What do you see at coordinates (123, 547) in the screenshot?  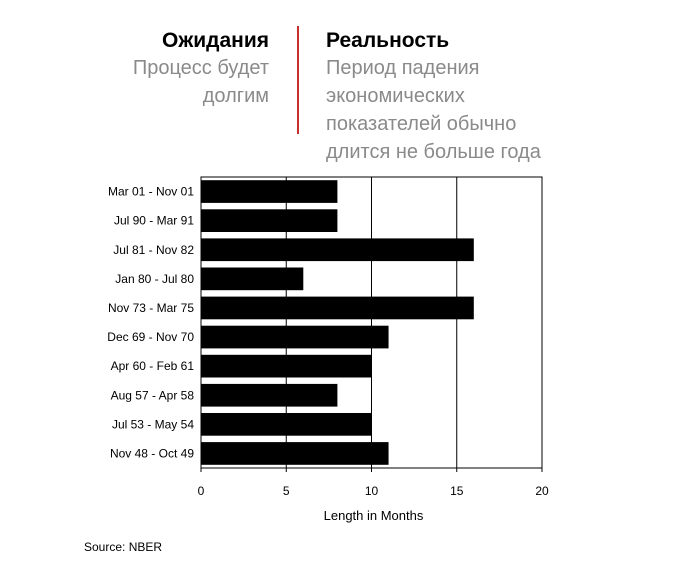 I see `source-note: Source: NBER` at bounding box center [123, 547].